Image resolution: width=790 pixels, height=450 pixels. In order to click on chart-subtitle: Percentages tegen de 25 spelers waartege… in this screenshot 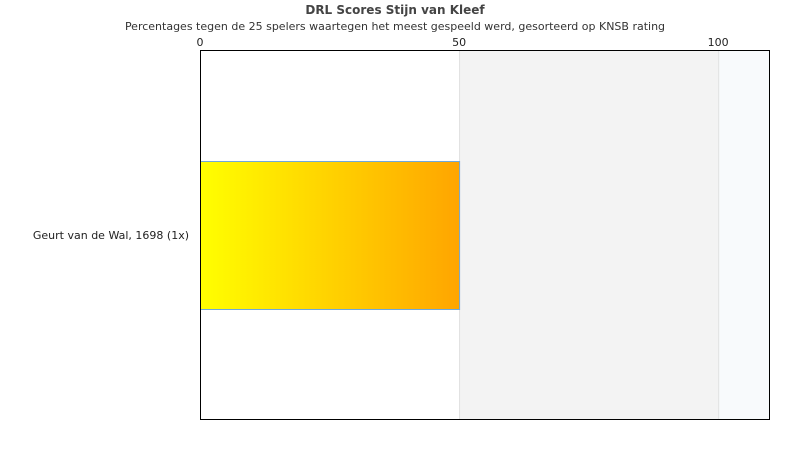, I will do `click(395, 26)`.